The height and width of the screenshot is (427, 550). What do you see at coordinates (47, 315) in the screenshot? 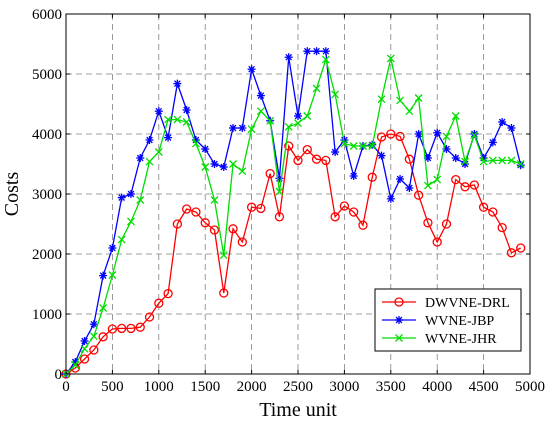
I see `y-tick-label: 1000` at bounding box center [47, 315].